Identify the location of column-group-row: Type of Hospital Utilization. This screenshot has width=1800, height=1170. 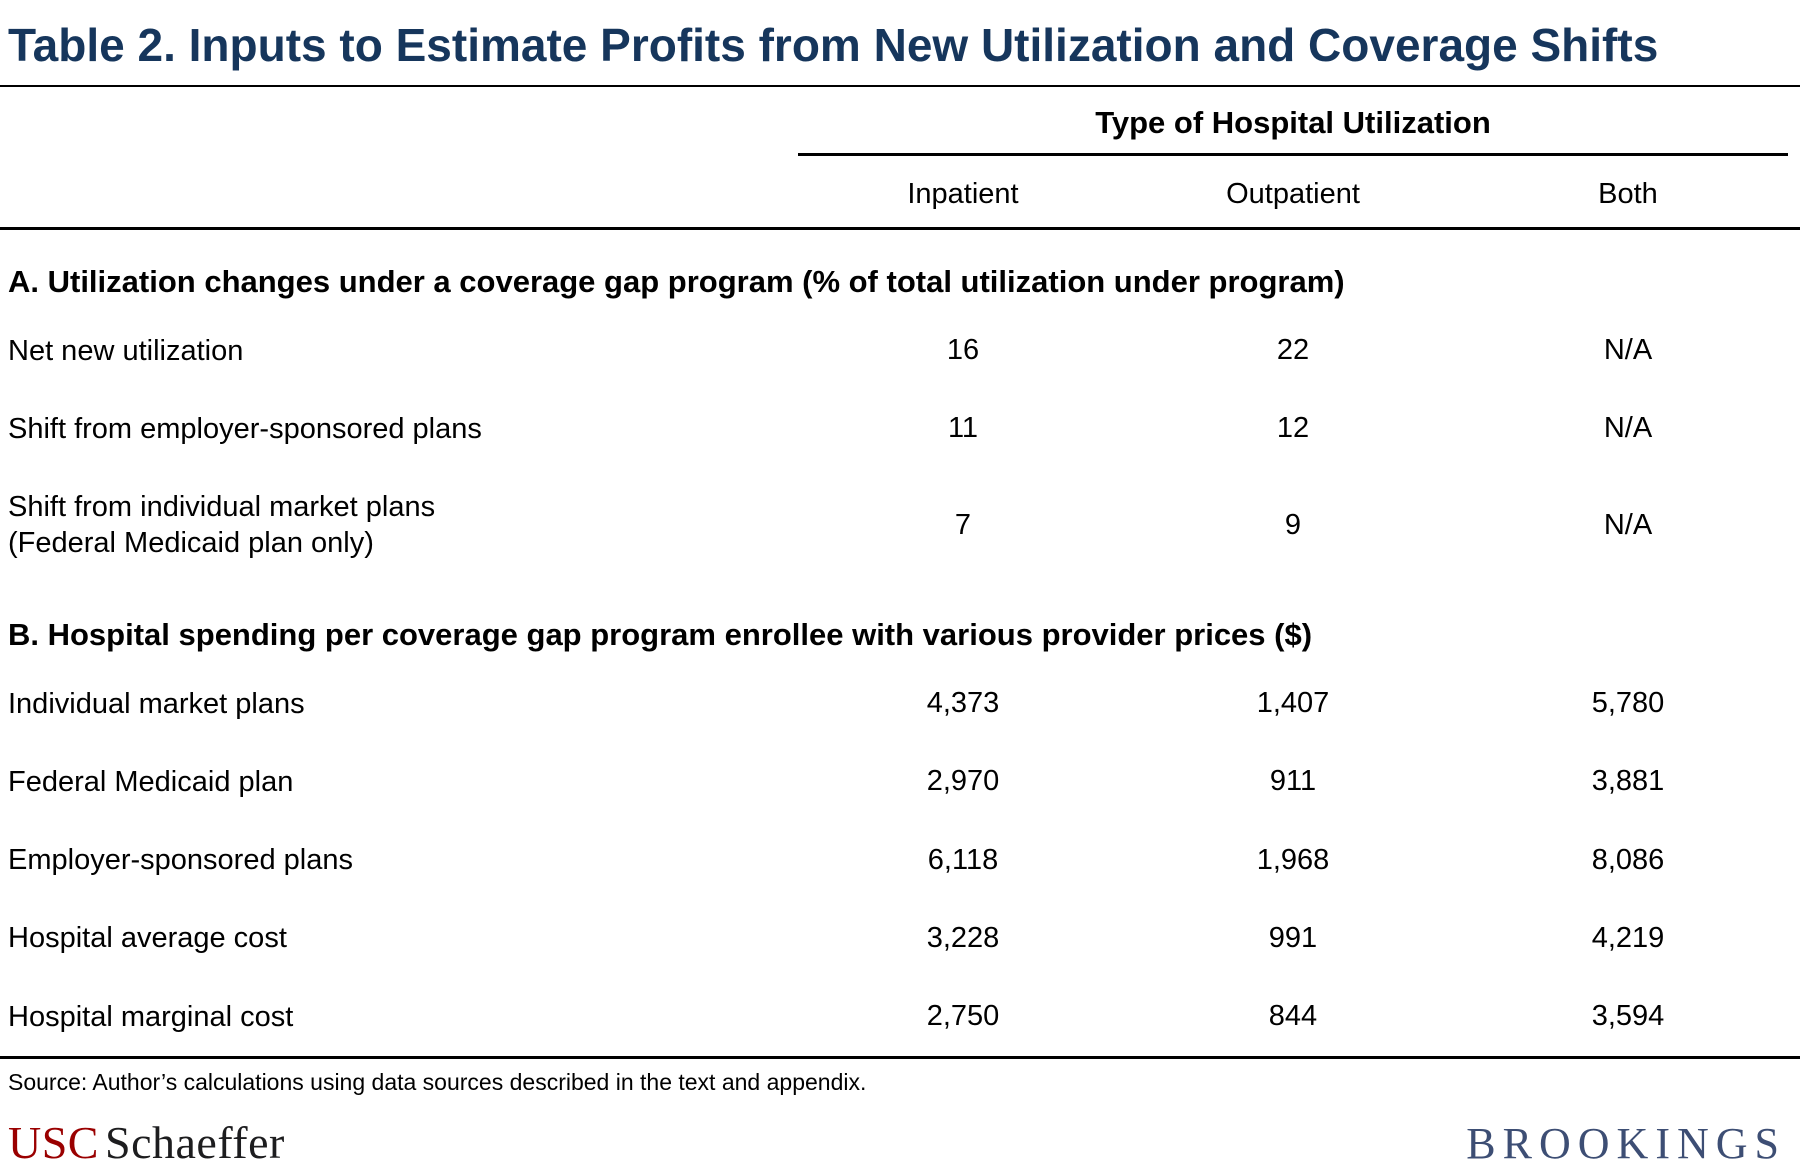
(900, 121).